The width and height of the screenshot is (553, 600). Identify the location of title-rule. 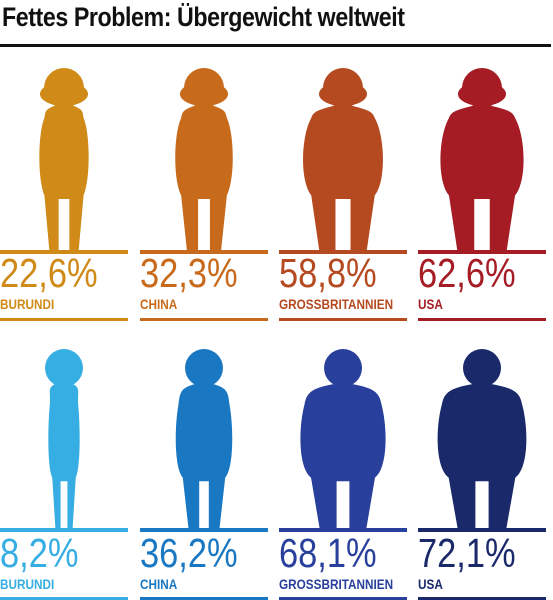
(275, 45).